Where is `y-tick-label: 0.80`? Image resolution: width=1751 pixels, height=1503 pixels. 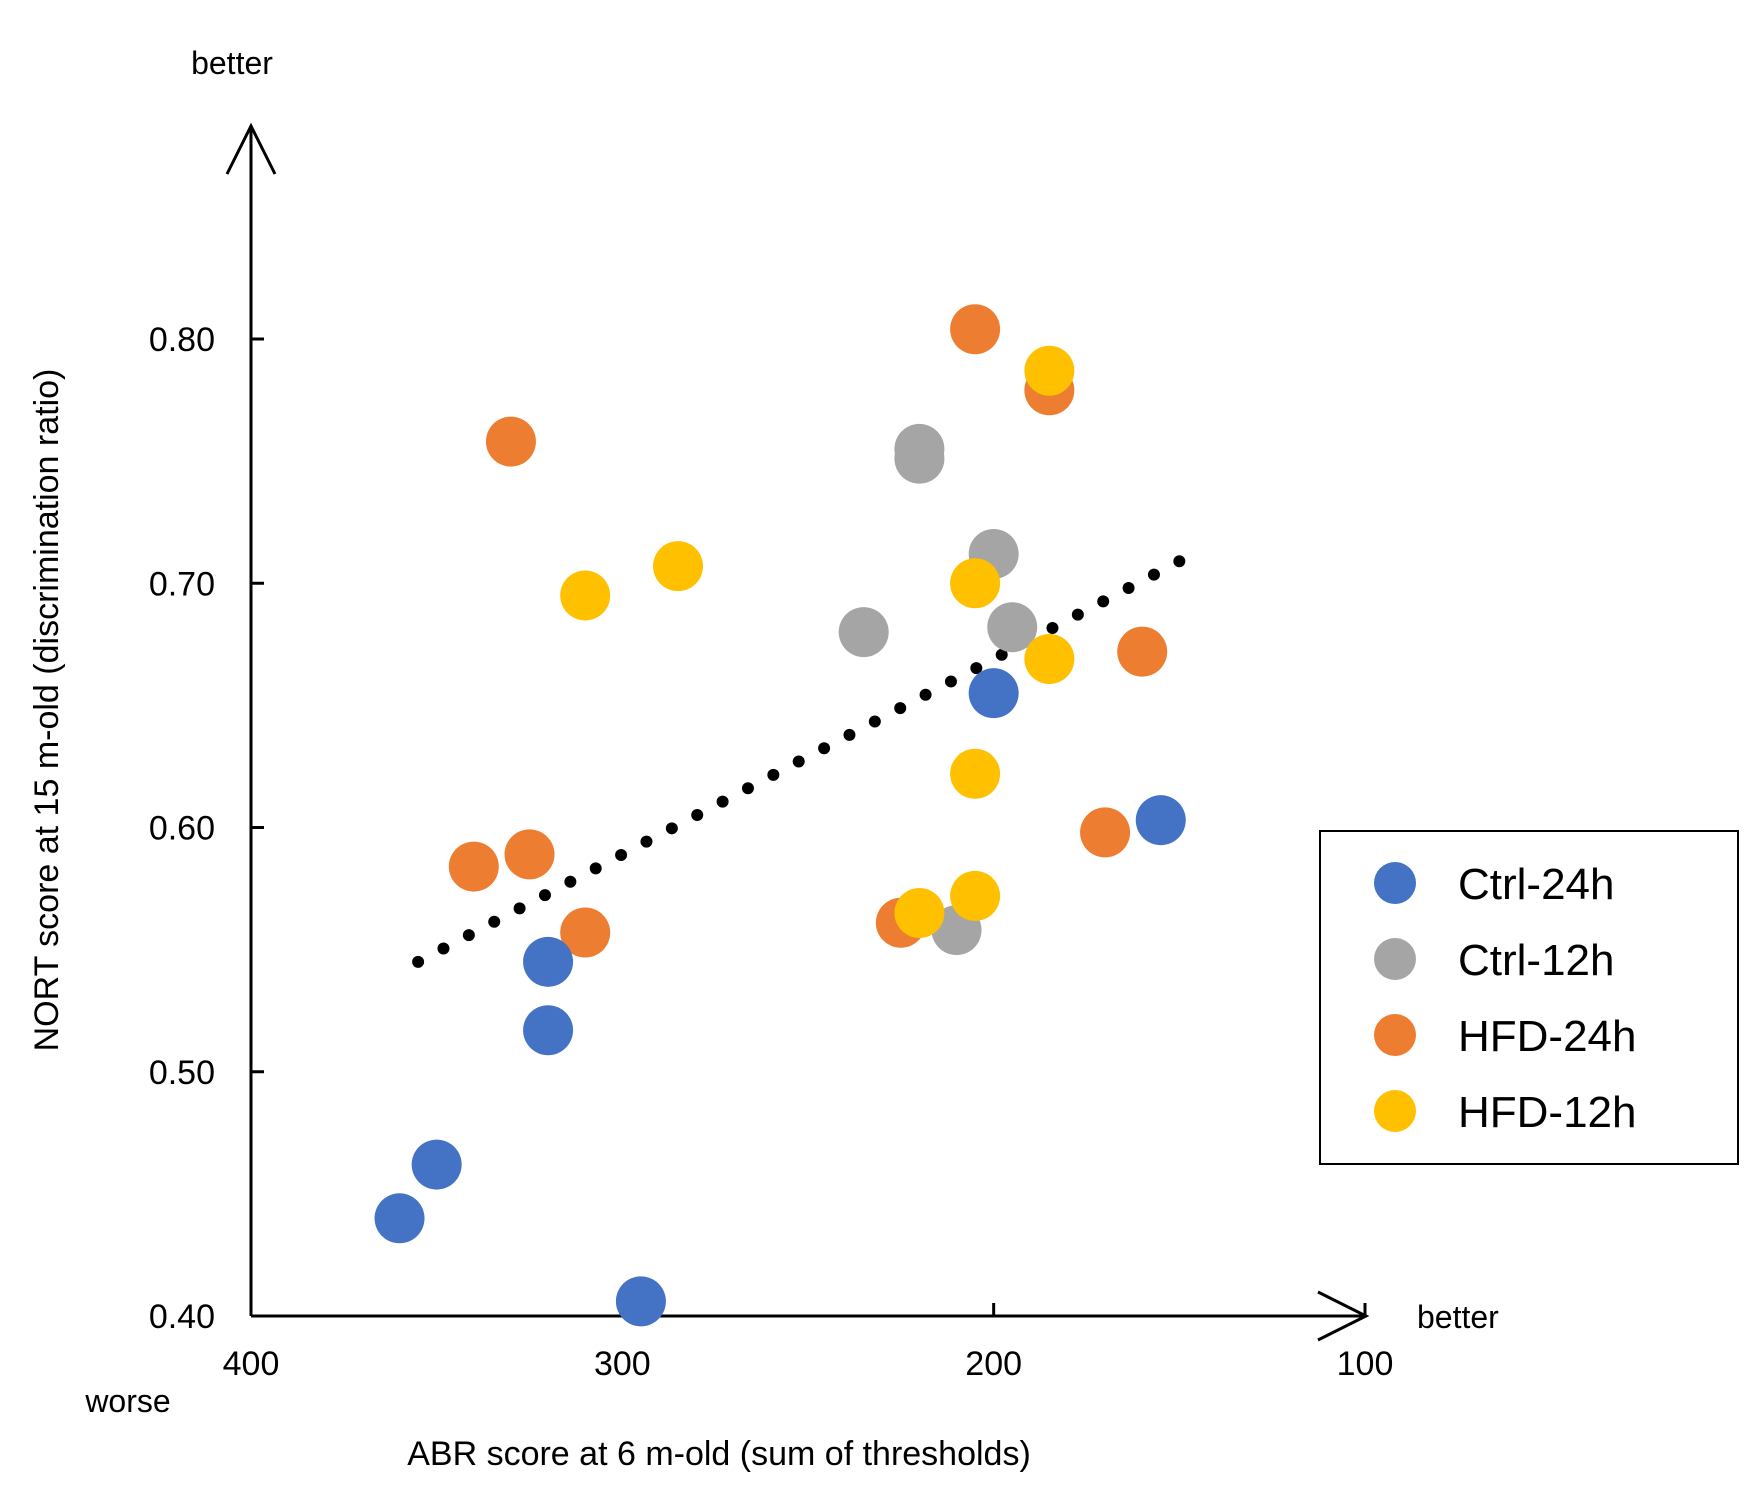 y-tick-label: 0.80 is located at coordinates (182, 340).